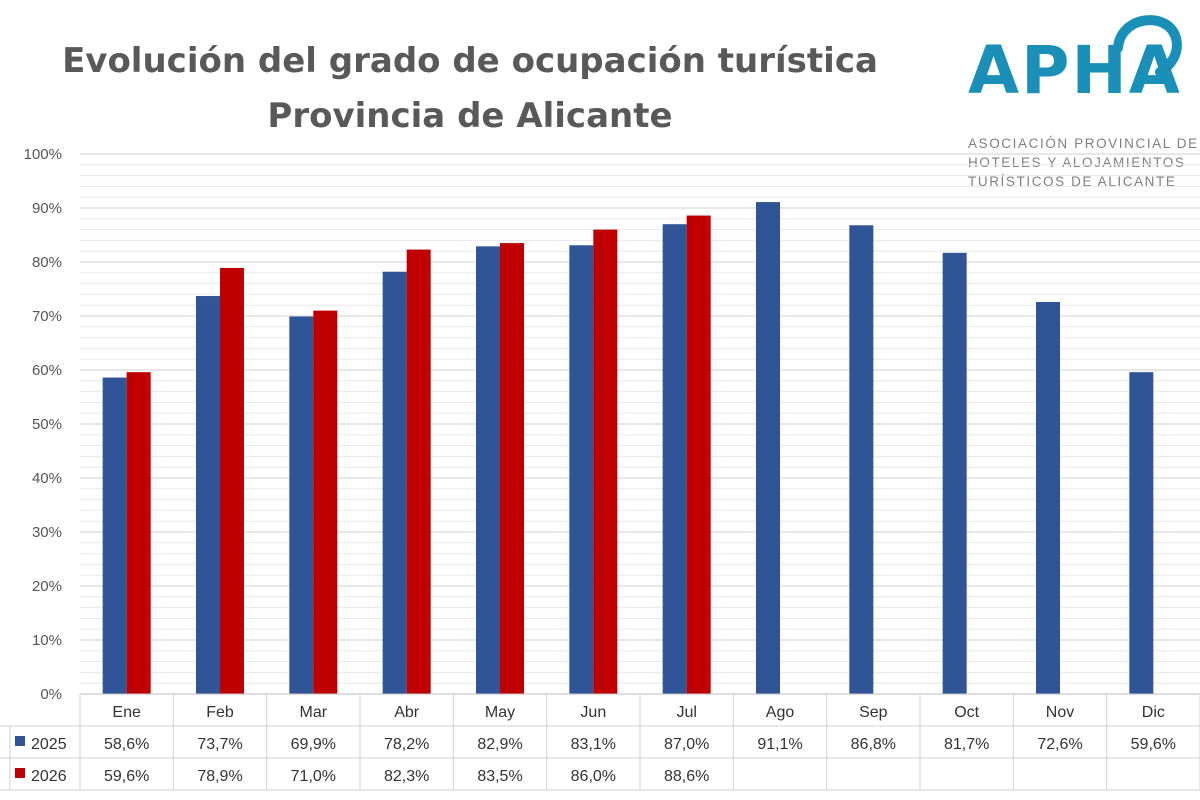 Image resolution: width=1200 pixels, height=800 pixels. Describe the element at coordinates (686, 744) in the screenshot. I see `data-label-2025: 87,0%` at that location.